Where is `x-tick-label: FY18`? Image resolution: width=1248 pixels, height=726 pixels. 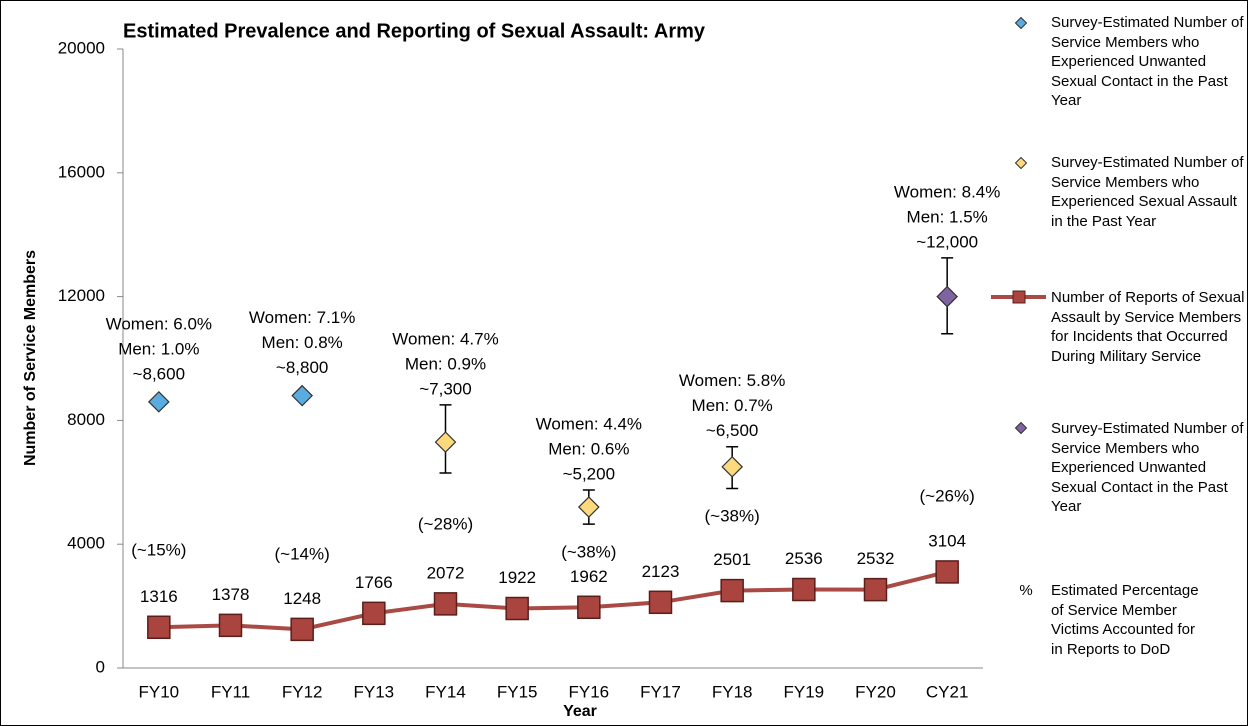 x-tick-label: FY18 is located at coordinates (732, 691).